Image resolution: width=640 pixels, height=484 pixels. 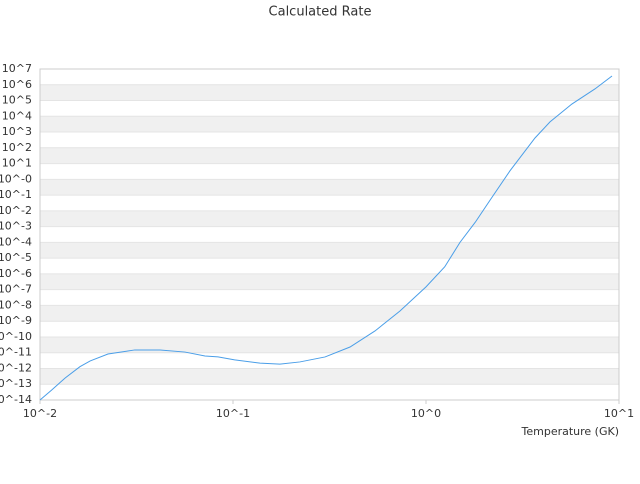 I want to click on y-tick-label: 10^-10, so click(x=16, y=336).